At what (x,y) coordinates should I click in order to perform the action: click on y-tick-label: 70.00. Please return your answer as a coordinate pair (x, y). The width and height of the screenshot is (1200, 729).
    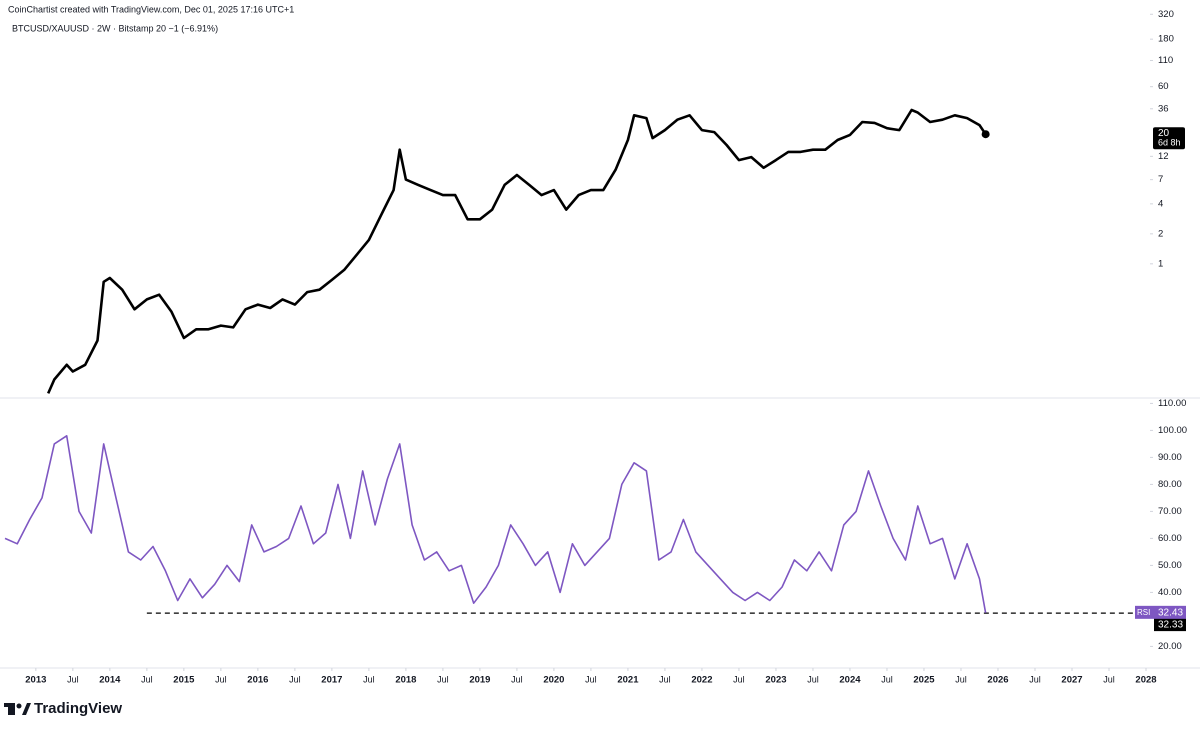
    Looking at the image, I should click on (1170, 511).